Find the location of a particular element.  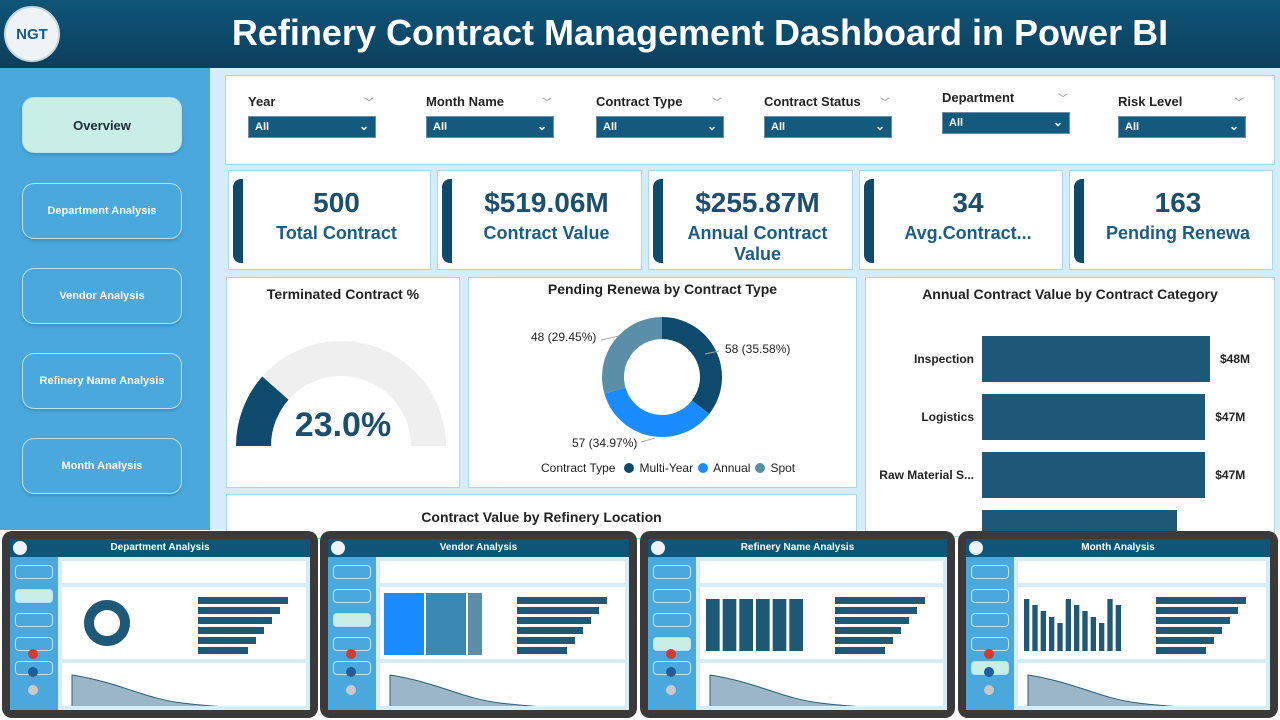

thumbnail-donut is located at coordinates (107, 623).